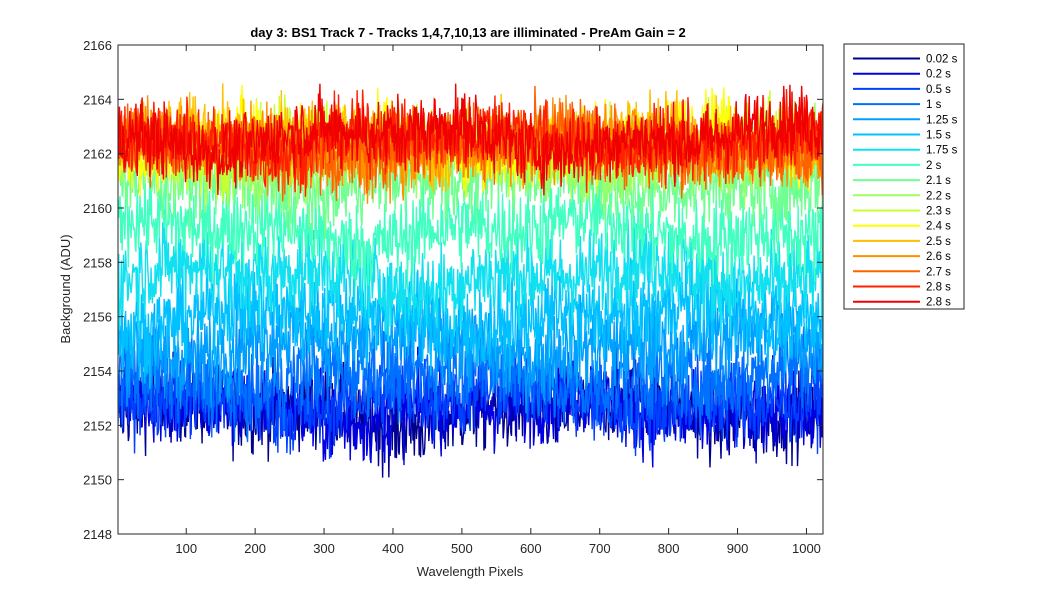 Image resolution: width=1050 pixels, height=600 pixels. Describe the element at coordinates (531, 548) in the screenshot. I see `x-tick-label: 600` at that location.